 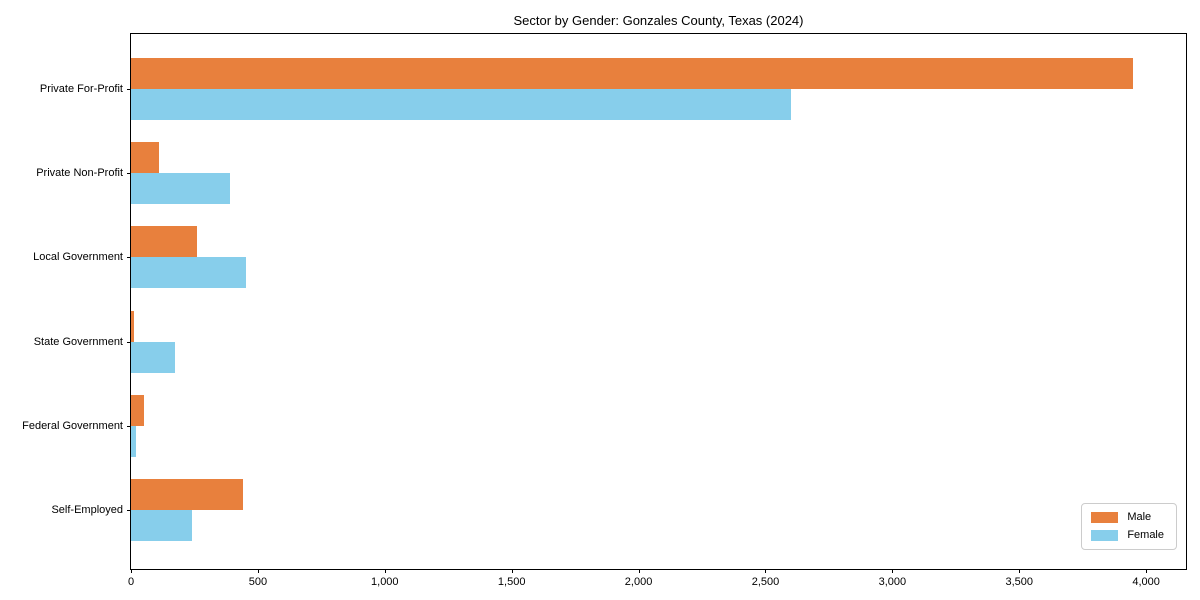 What do you see at coordinates (1146, 582) in the screenshot?
I see `x-tick-label-4000: 4,000` at bounding box center [1146, 582].